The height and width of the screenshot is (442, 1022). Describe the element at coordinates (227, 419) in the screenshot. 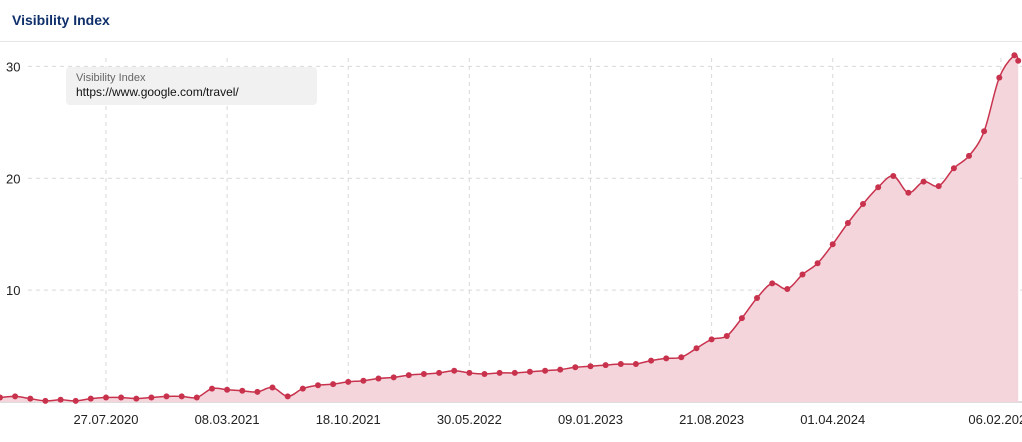

I see `x-tick-label: 08.03.2021` at that location.